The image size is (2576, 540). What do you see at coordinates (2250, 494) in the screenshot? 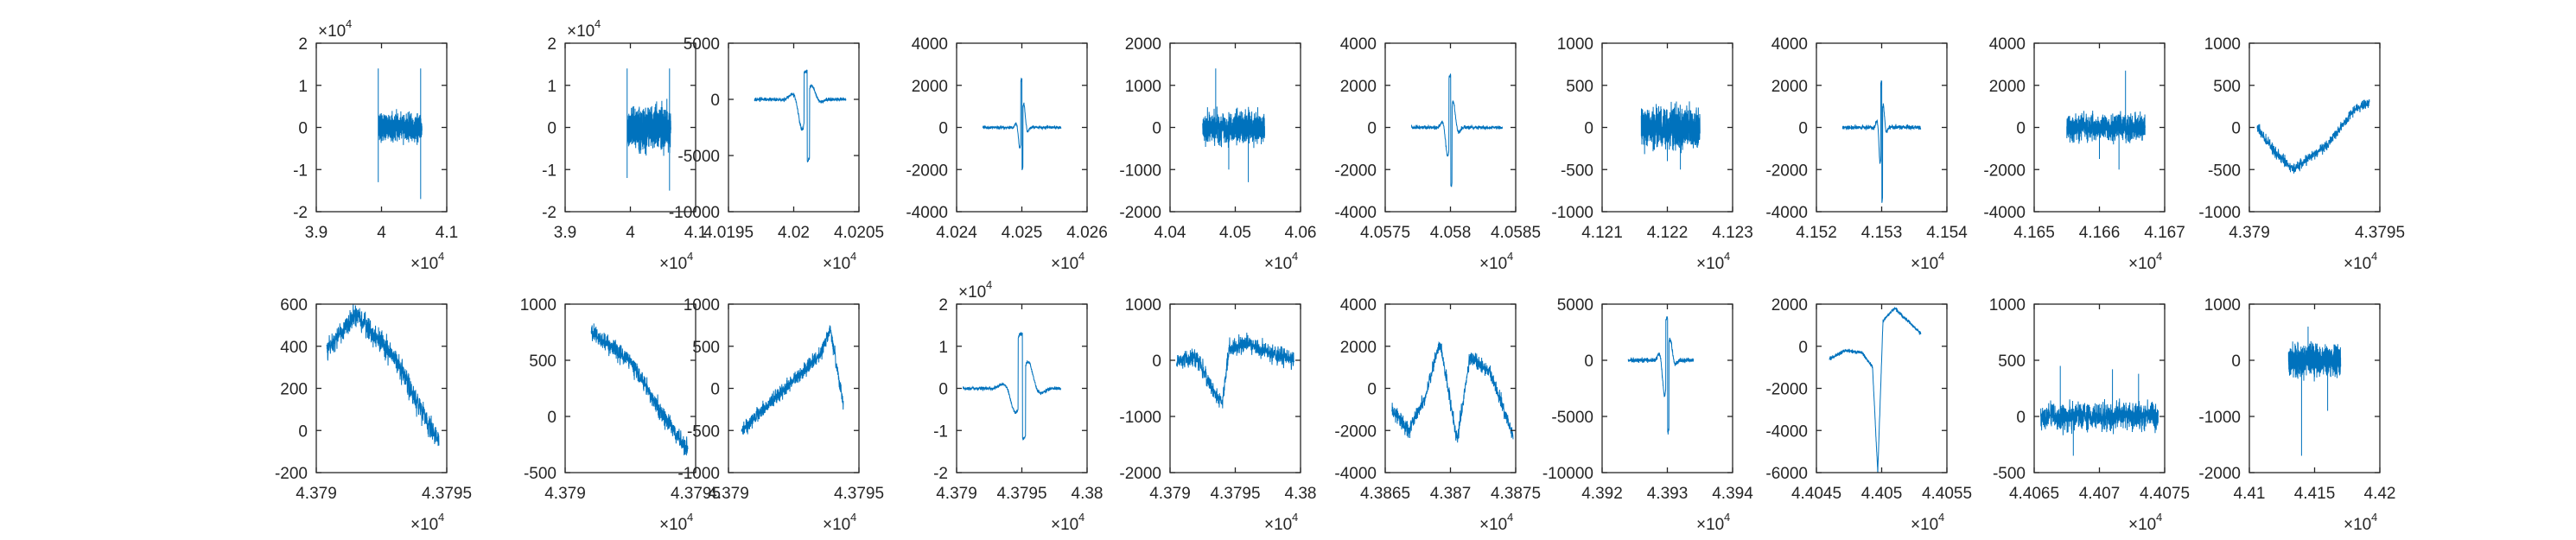
I see `x-tick-label: 4.41` at bounding box center [2250, 494].